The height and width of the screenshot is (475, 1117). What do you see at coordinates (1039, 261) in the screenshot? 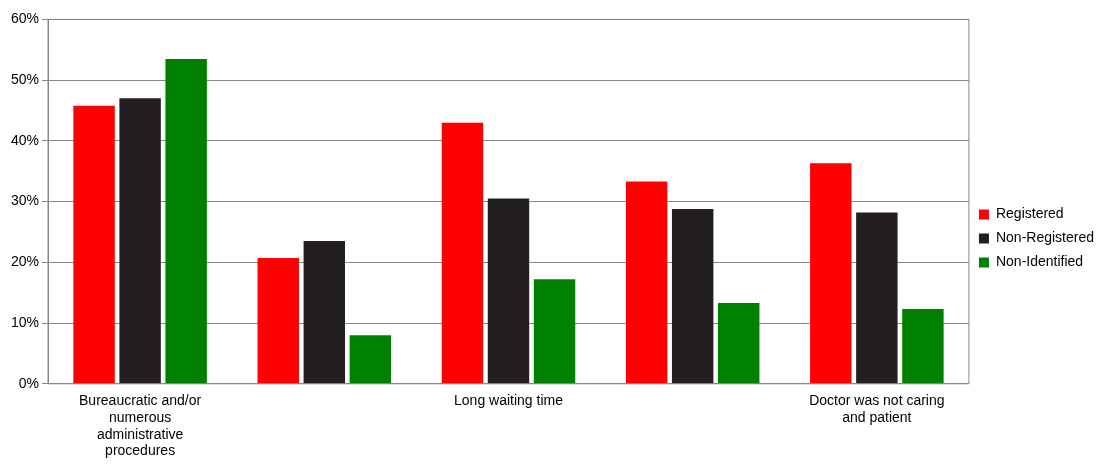
I see `legend-label: Non-Identified` at bounding box center [1039, 261].